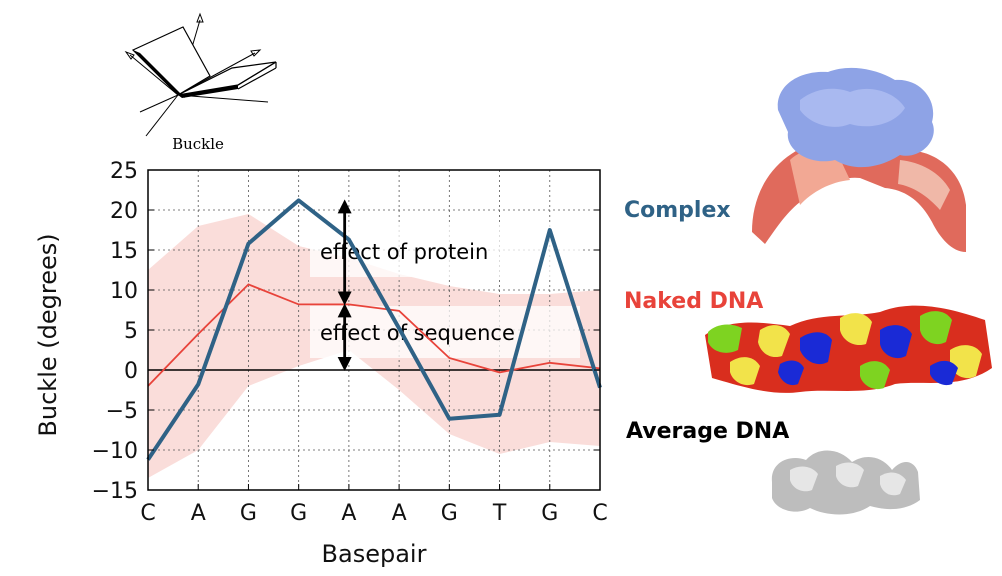  Describe the element at coordinates (848, 349) in the screenshot. I see `naked-dna-structure` at that location.